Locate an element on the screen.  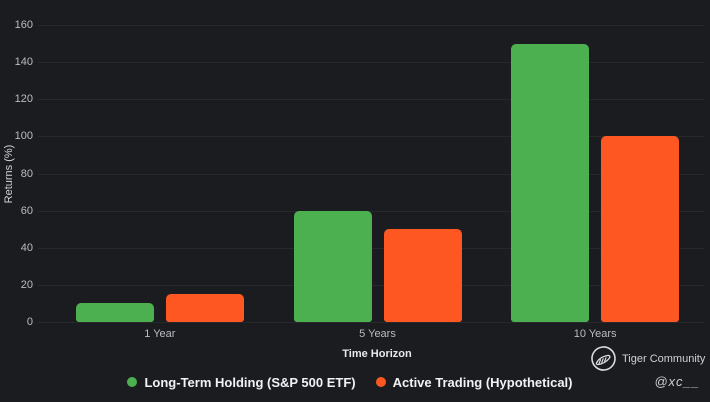
legend-label: Active Trading (Hypothetical) is located at coordinates (482, 382).